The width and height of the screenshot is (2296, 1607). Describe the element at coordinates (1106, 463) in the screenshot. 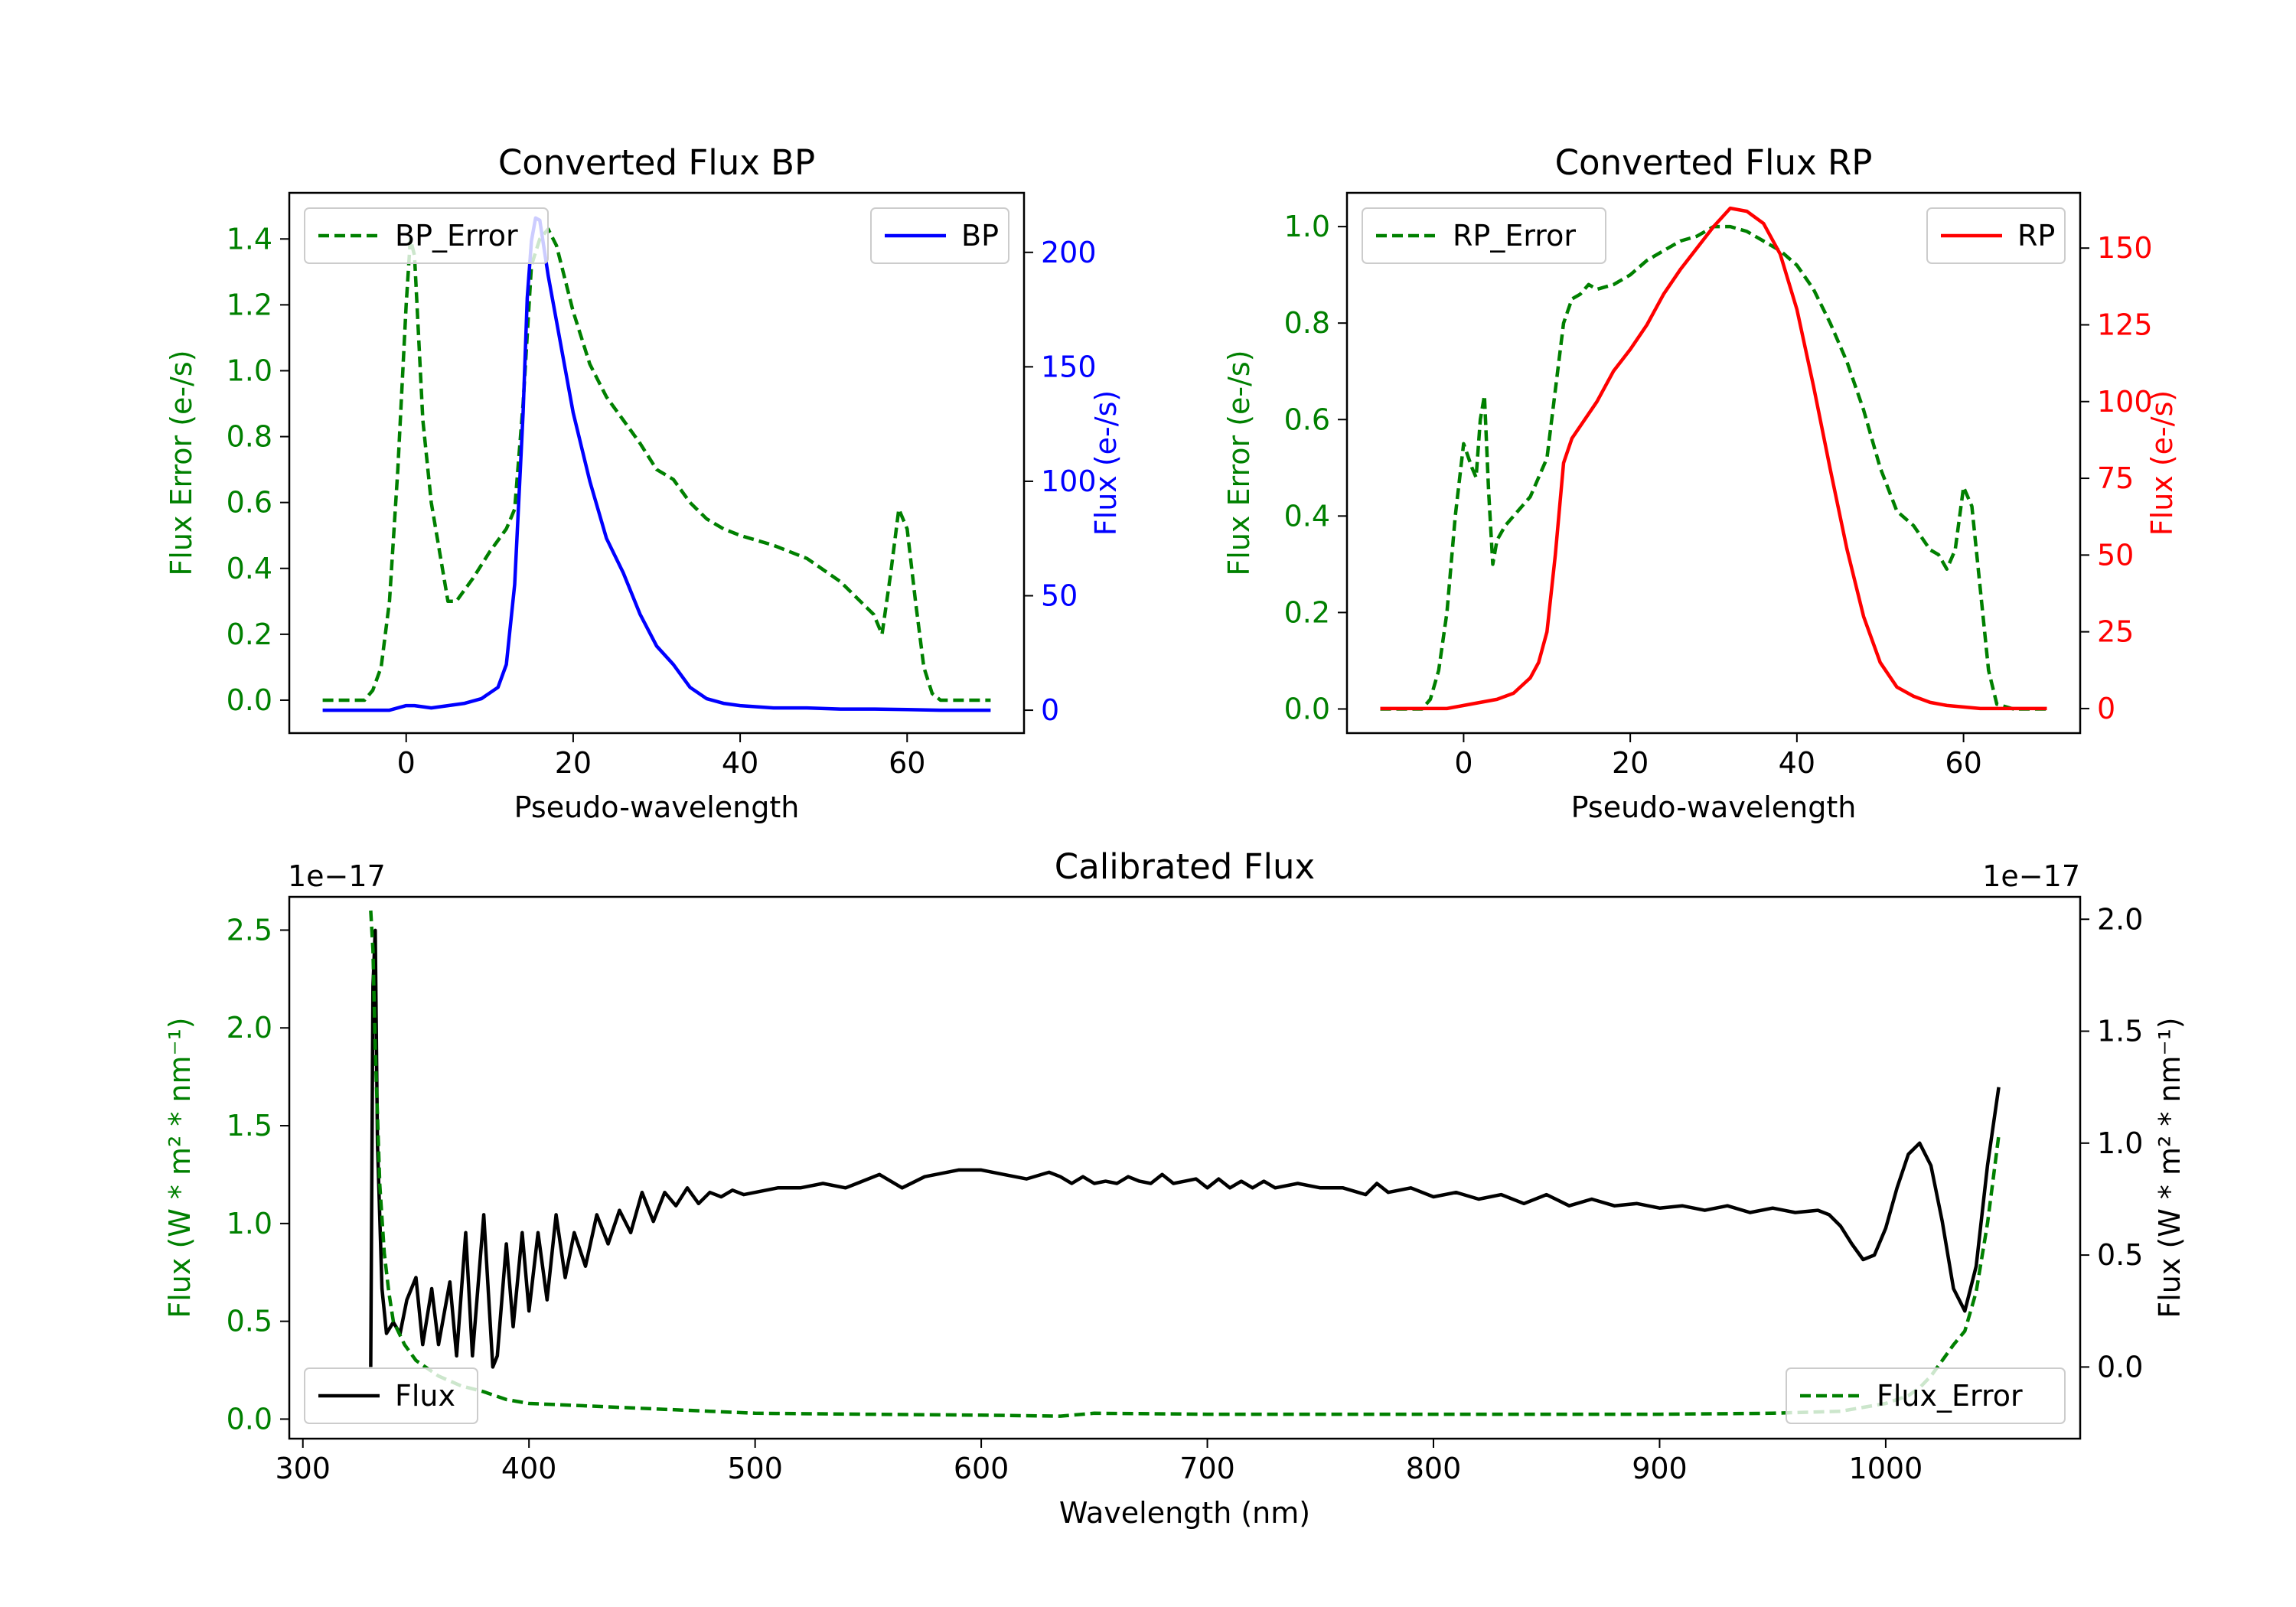

I see `bp-y-right-axis-label: Flux (e-/s)` at that location.